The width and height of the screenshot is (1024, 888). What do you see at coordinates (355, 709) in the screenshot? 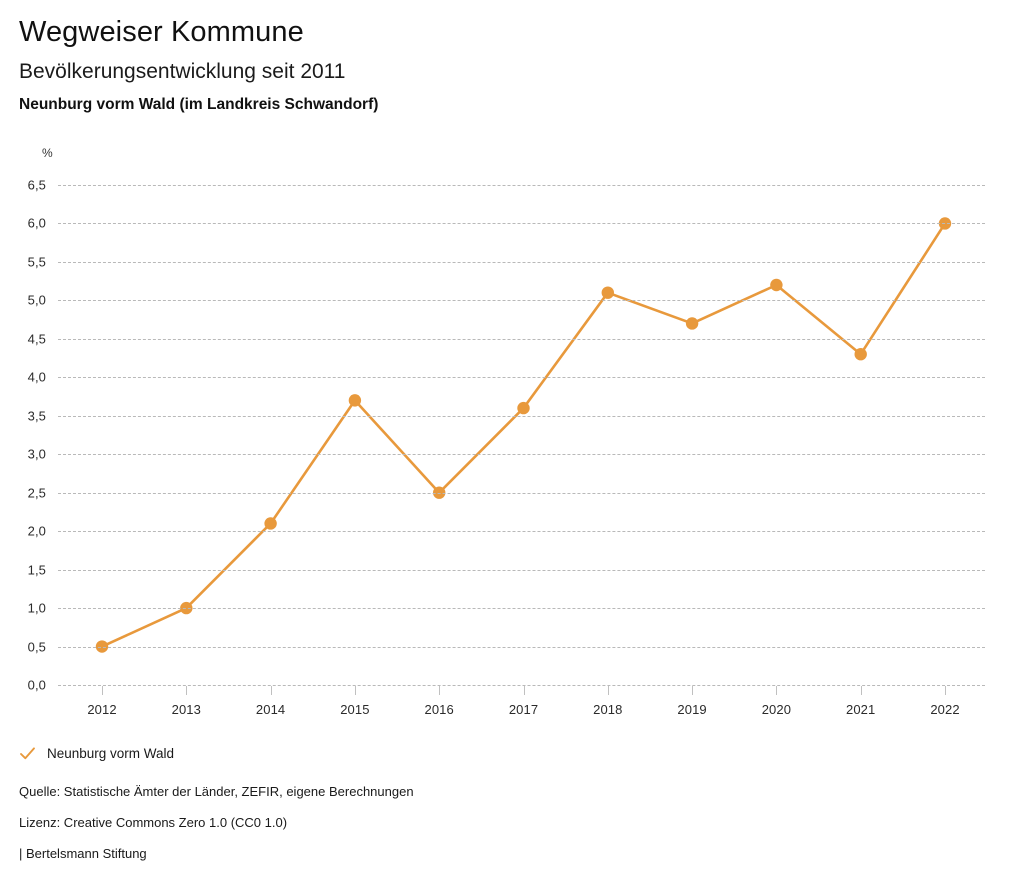
I see `x-axis-tick-label: 2015` at bounding box center [355, 709].